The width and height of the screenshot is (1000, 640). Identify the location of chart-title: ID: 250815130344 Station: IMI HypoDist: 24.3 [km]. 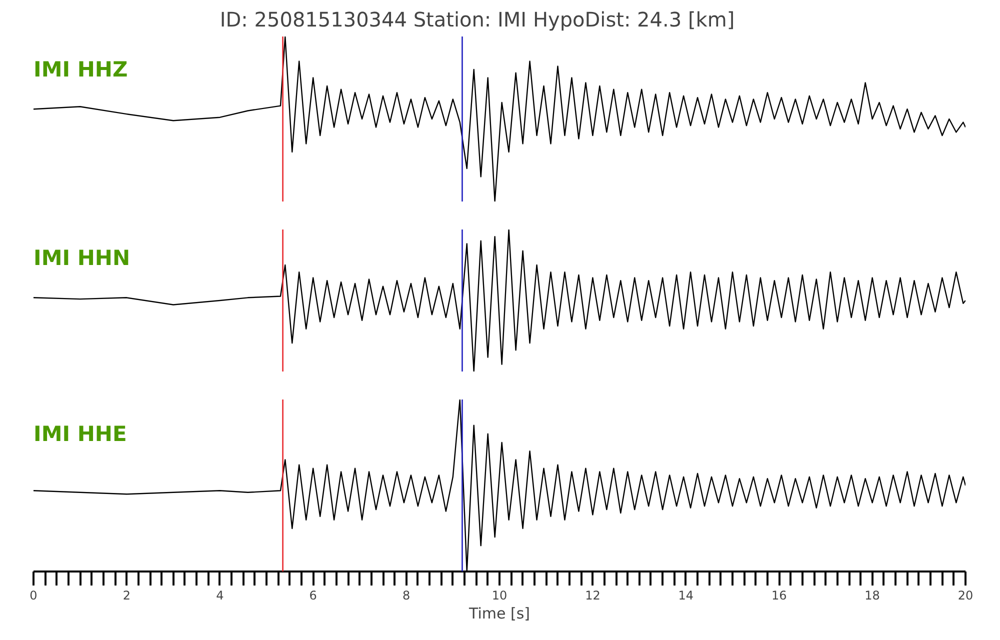
(477, 20).